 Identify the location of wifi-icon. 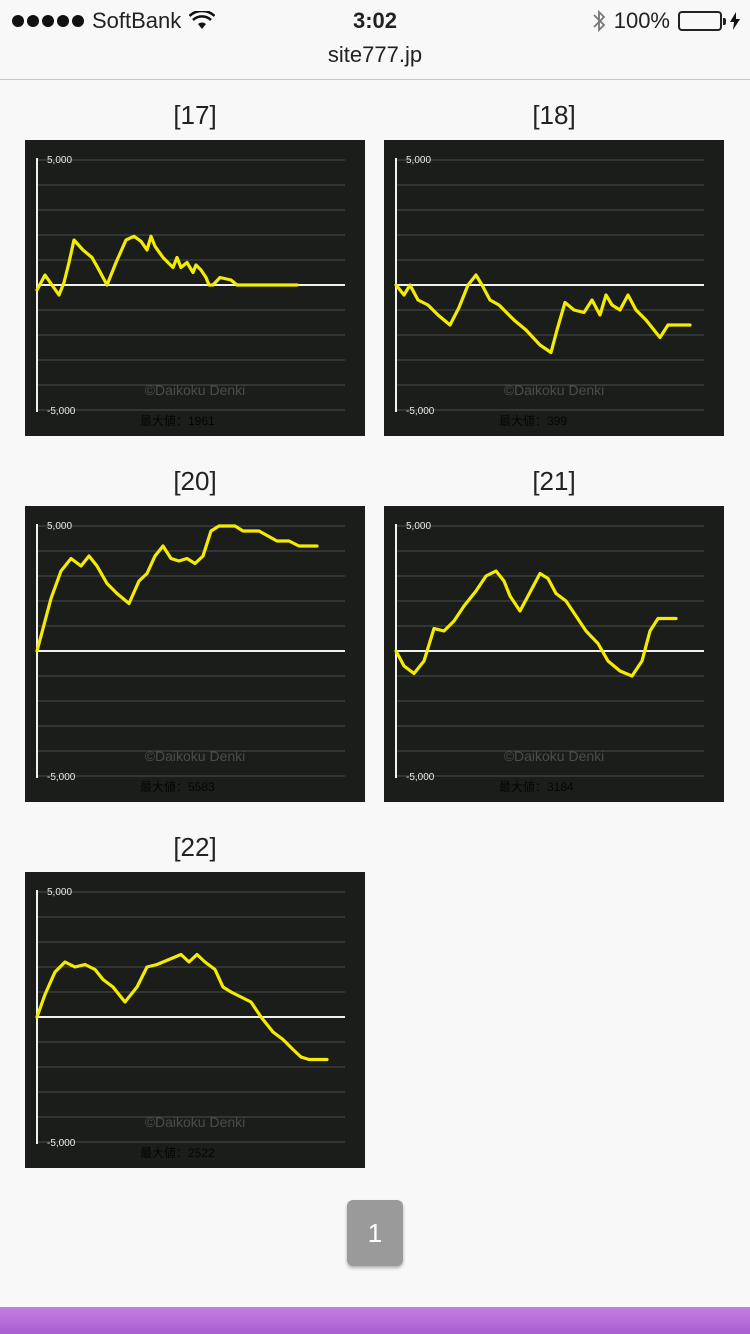
(202, 20).